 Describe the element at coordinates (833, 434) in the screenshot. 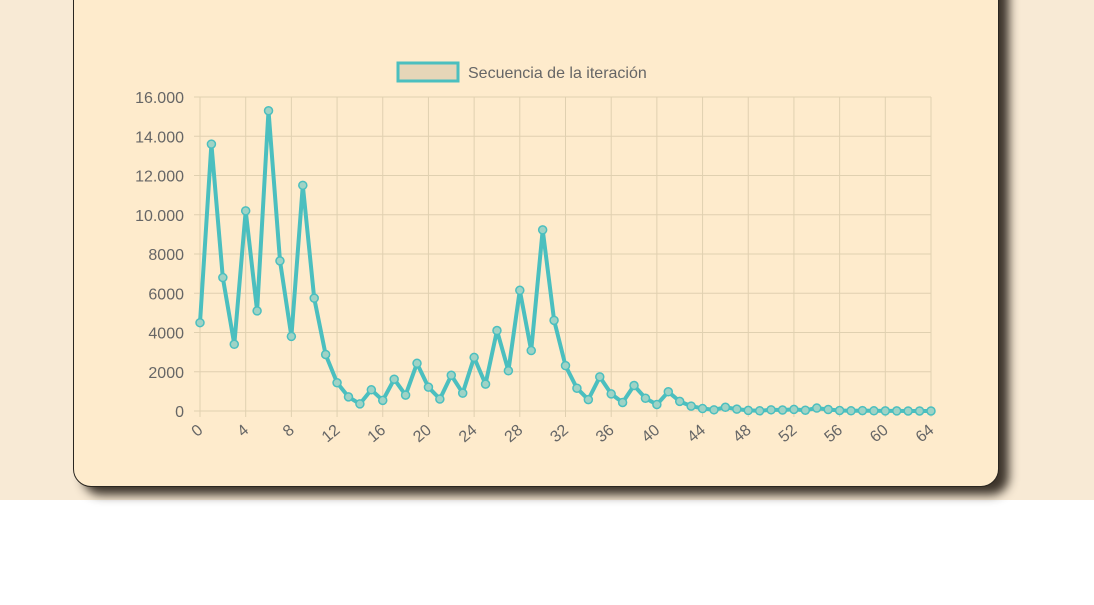

I see `x-tick-label: 56` at that location.